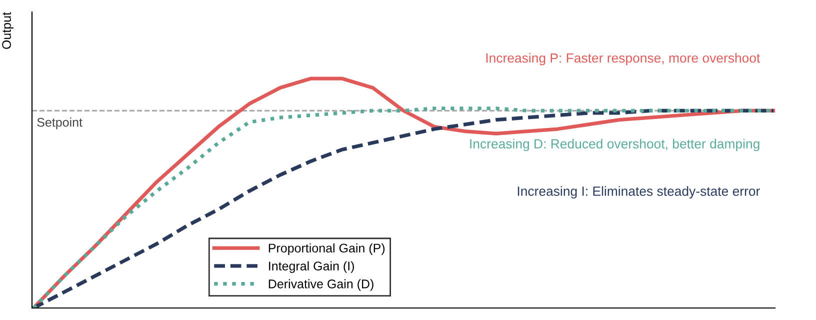 This screenshot has width=816, height=320. What do you see at coordinates (639, 192) in the screenshot?
I see `annotation: Increasing I: Eliminates steady-state error` at bounding box center [639, 192].